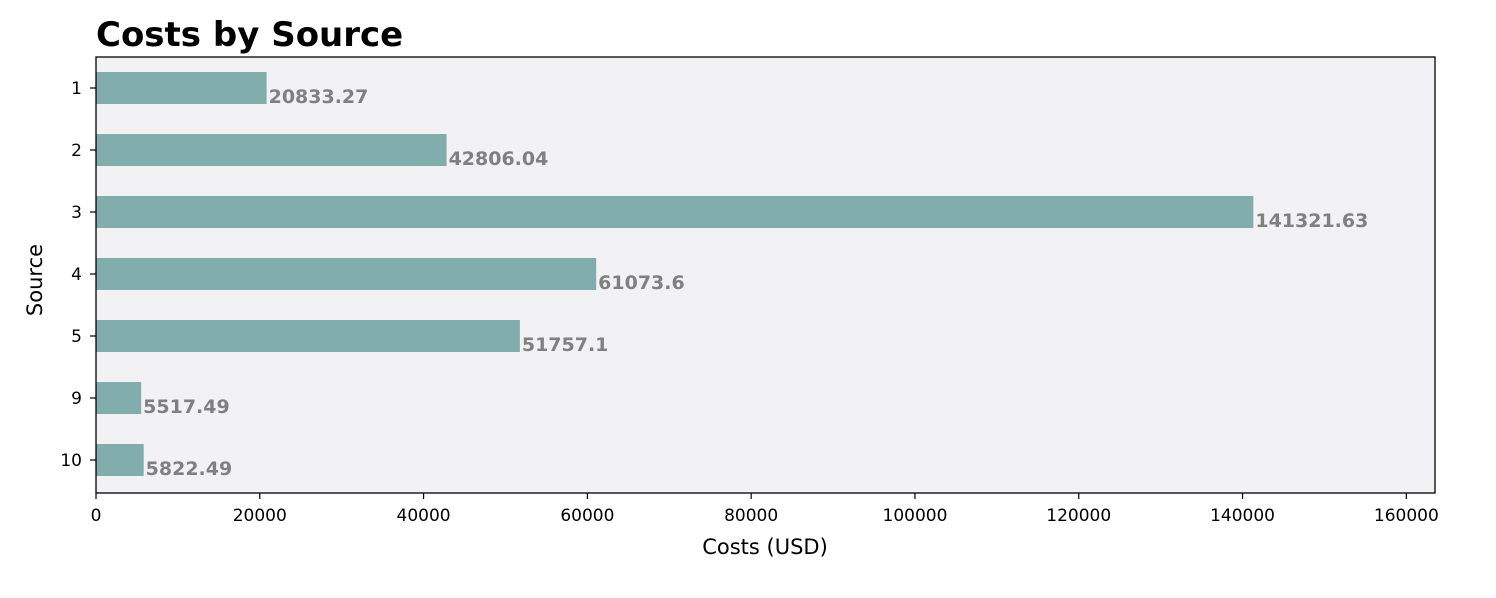 The image size is (1496, 598). I want to click on y-tick-label-3: 3, so click(76, 213).